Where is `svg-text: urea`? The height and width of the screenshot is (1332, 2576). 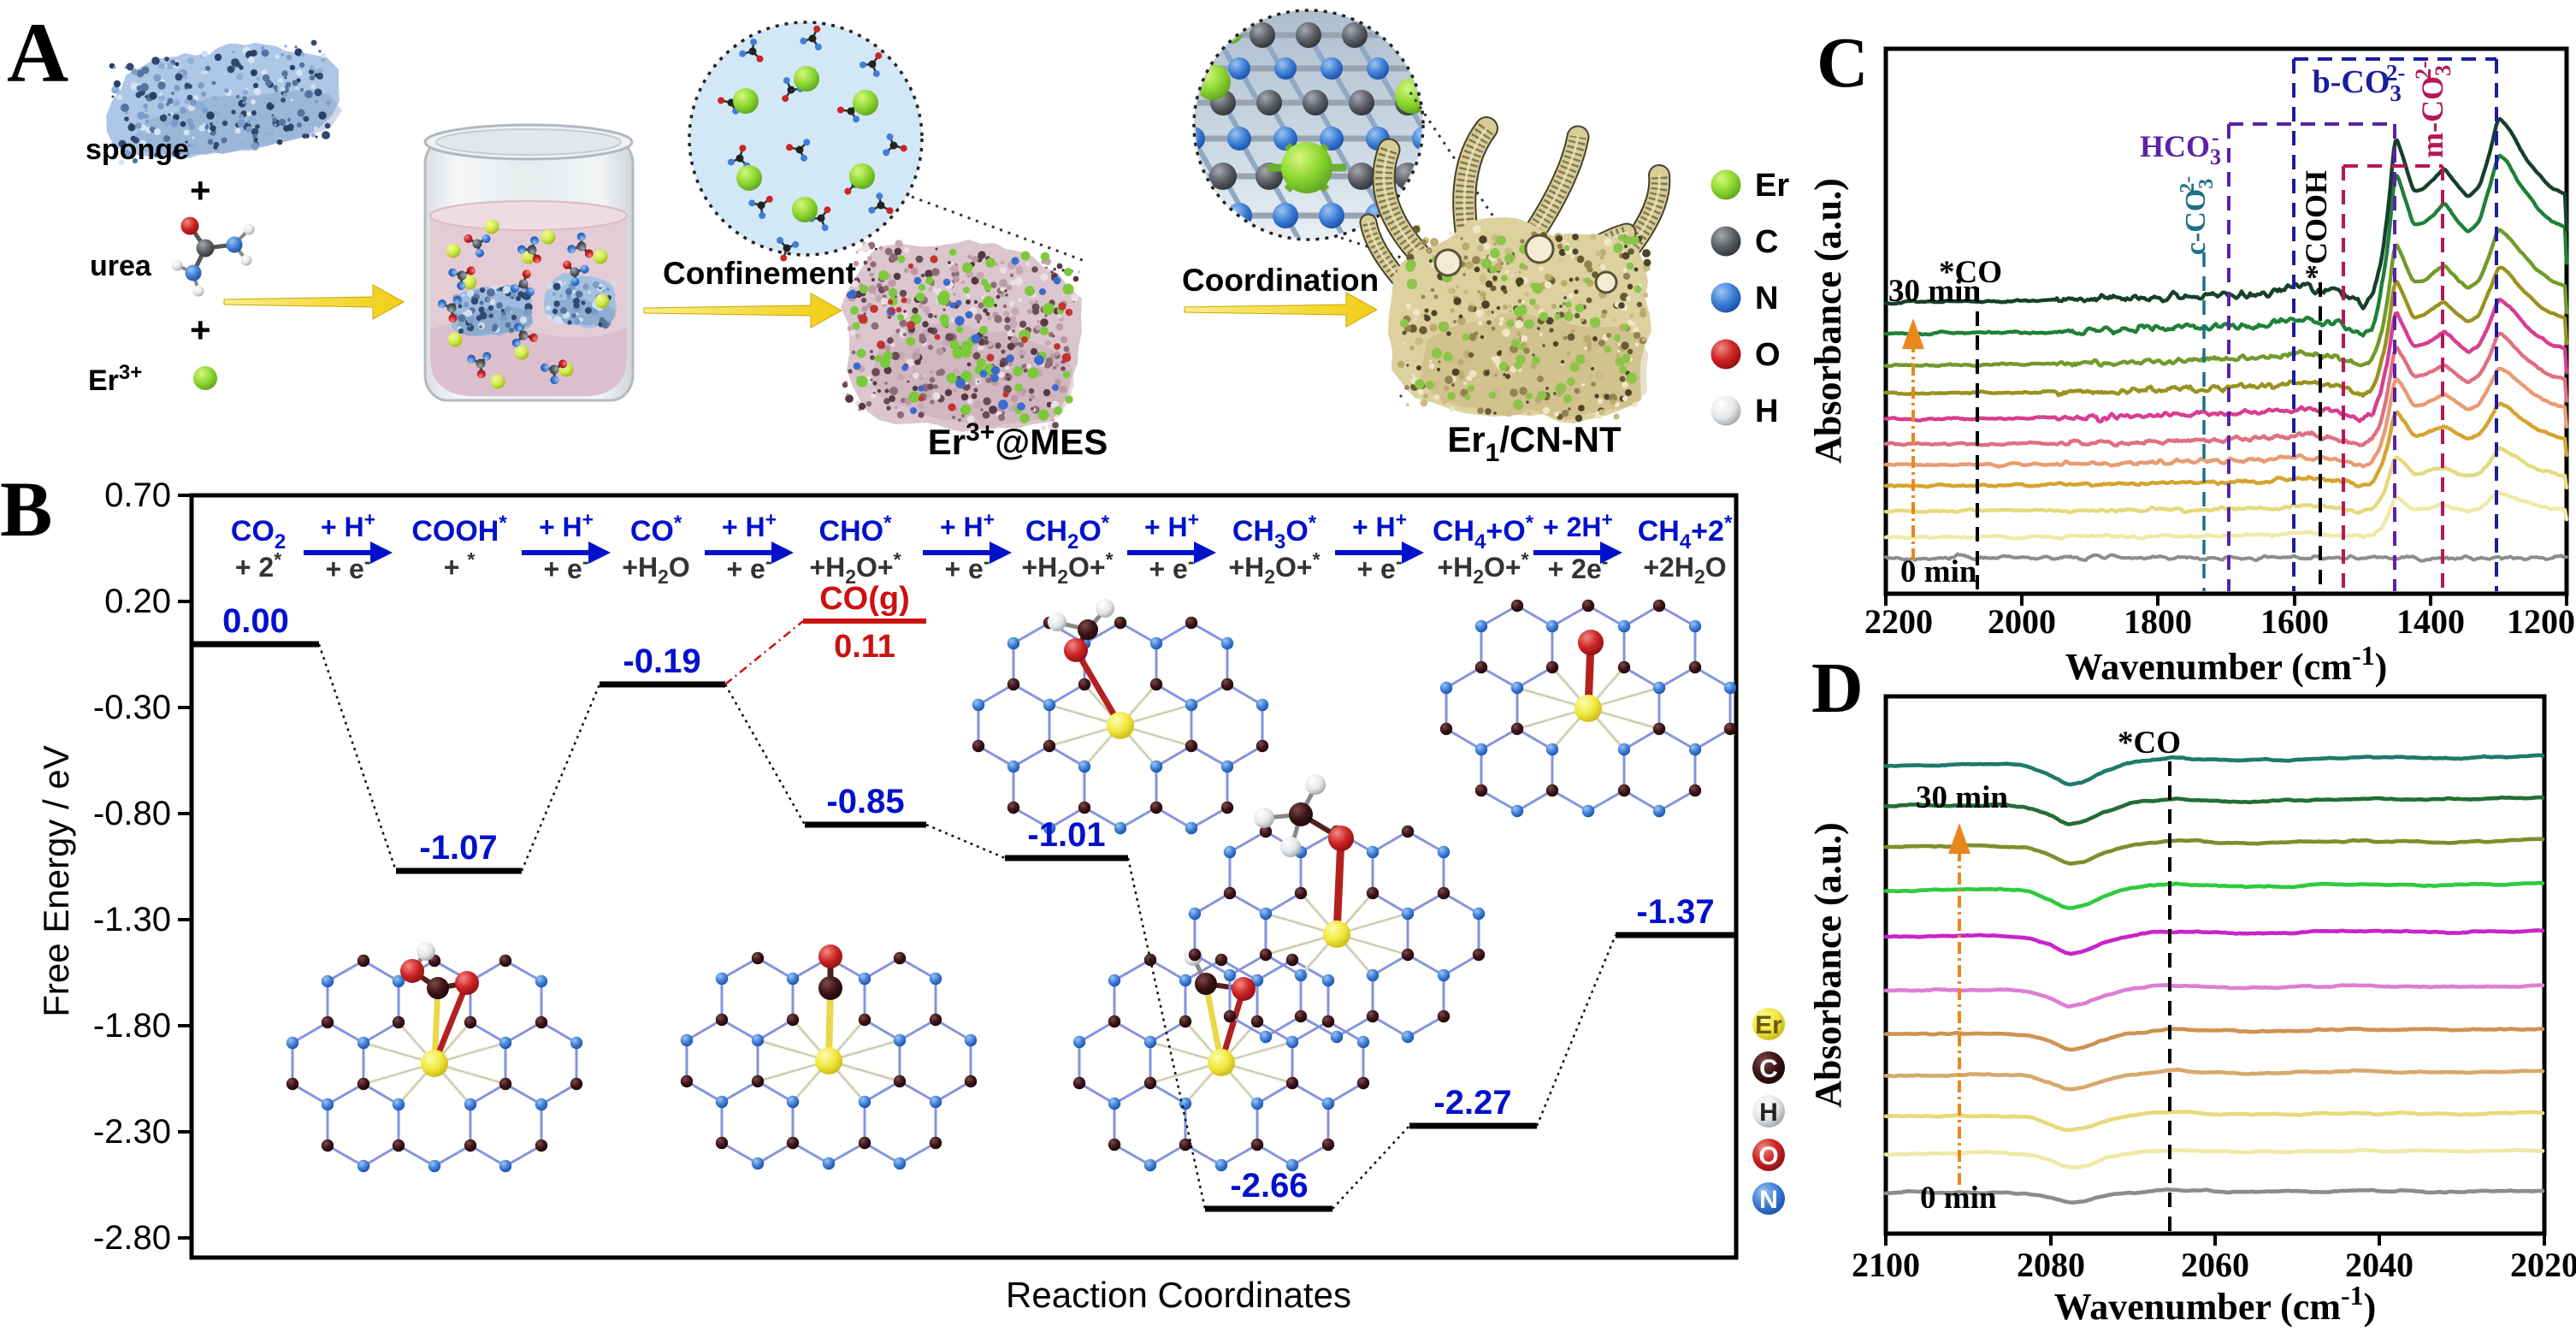 svg-text: urea is located at coordinates (121, 266).